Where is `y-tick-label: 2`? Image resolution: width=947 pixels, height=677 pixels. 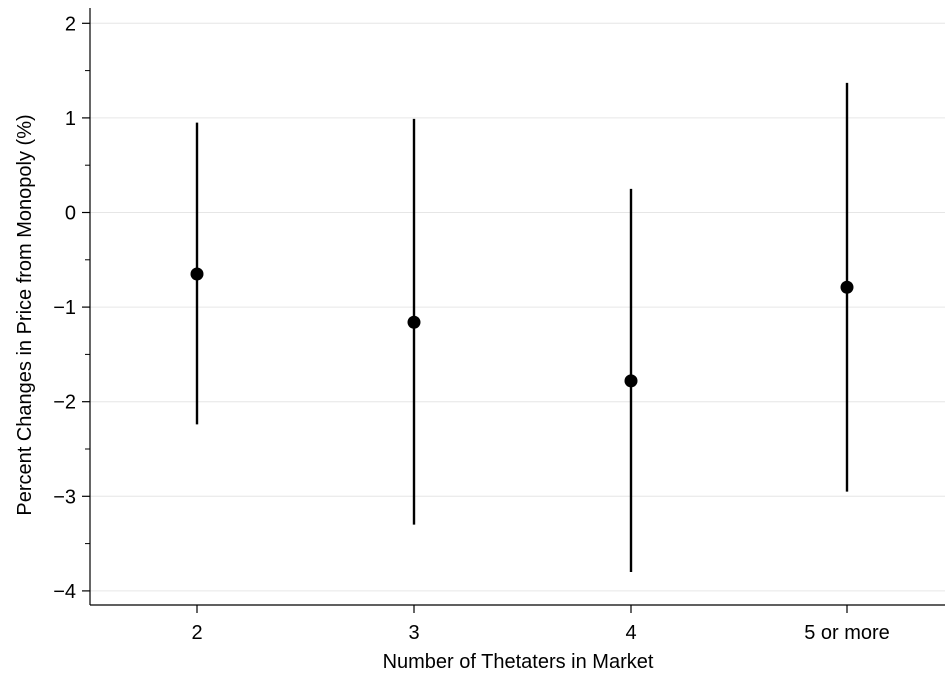 y-tick-label: 2 is located at coordinates (70, 24).